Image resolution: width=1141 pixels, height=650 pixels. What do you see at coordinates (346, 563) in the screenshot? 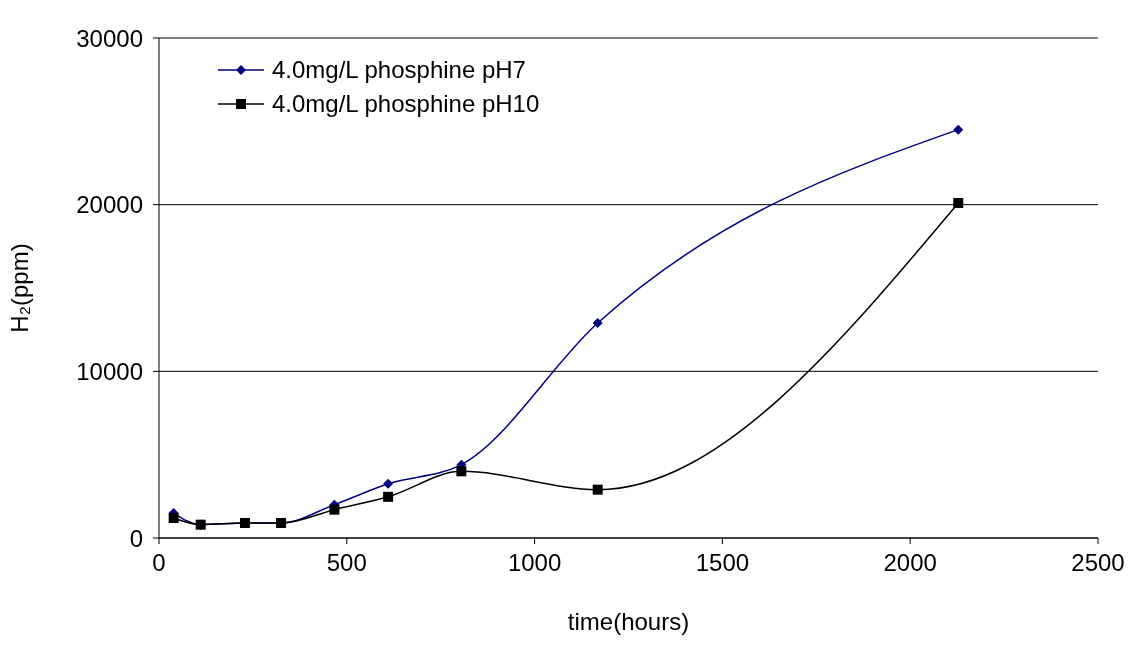
I see `x-tick-label: 500` at bounding box center [346, 563].